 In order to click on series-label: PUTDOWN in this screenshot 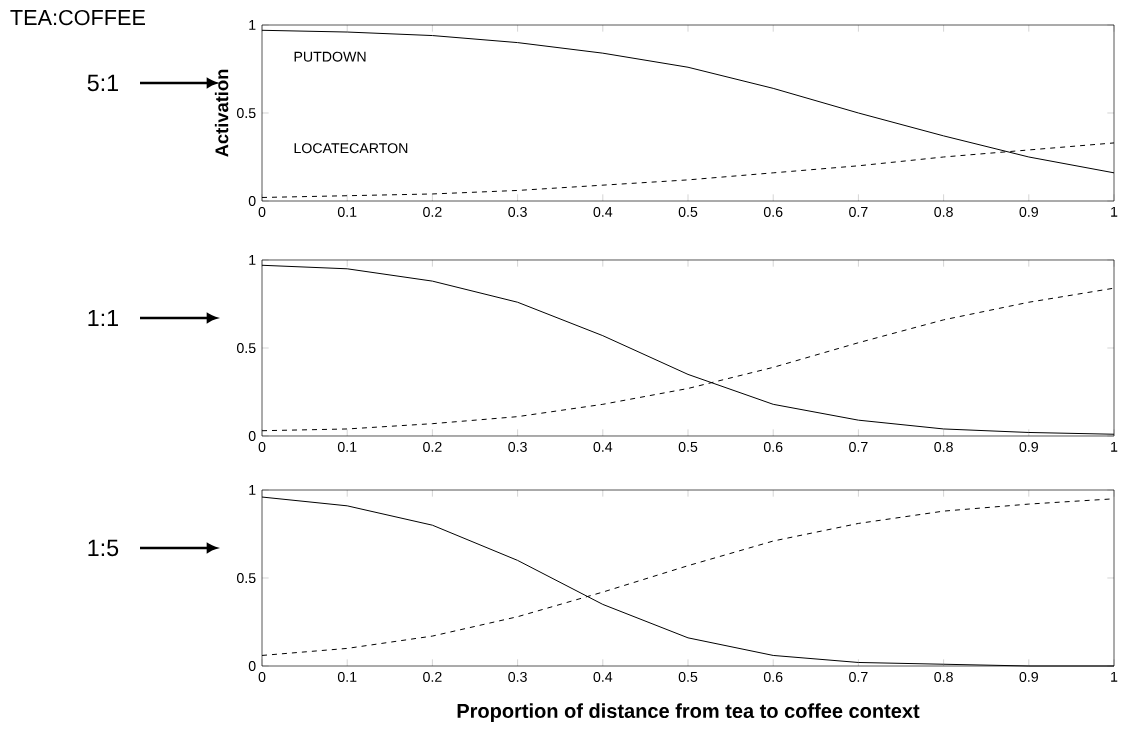, I will do `click(330, 56)`.